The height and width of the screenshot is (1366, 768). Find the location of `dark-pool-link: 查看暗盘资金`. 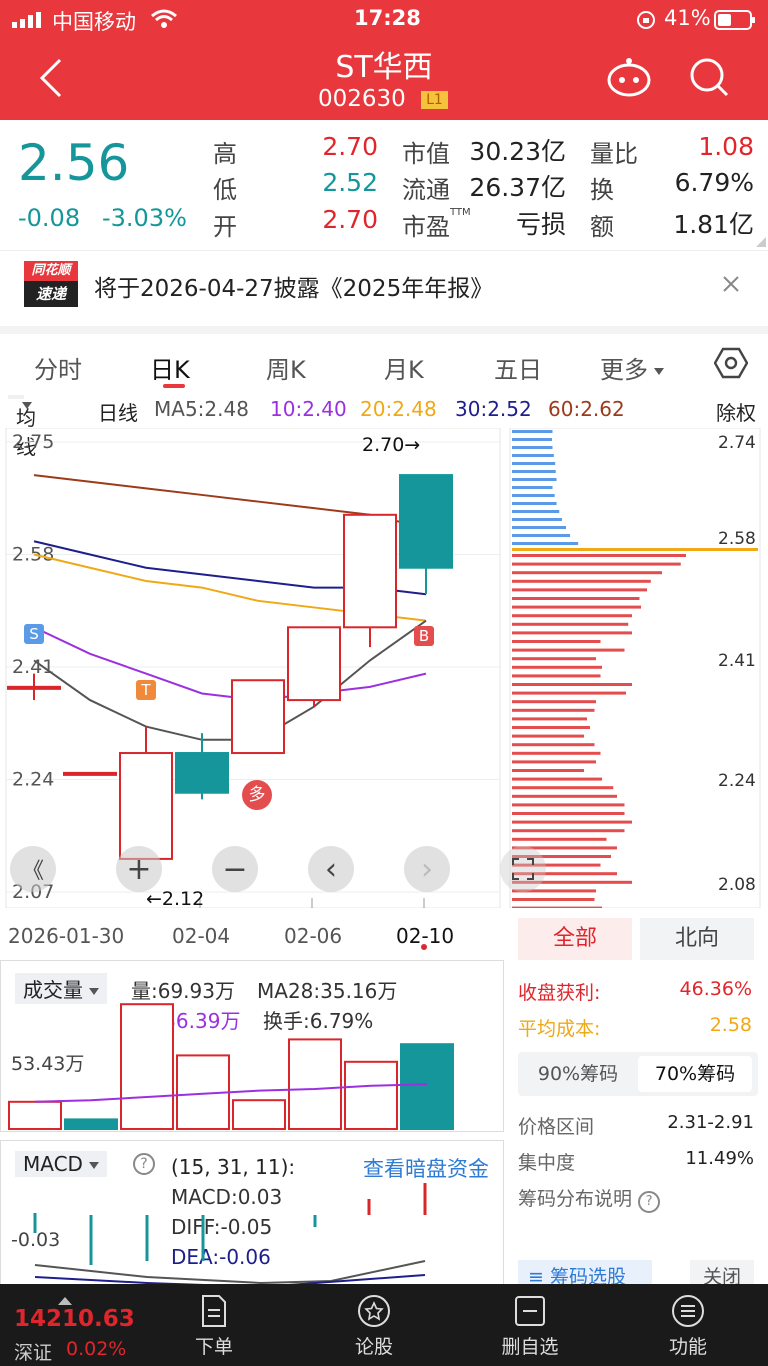

dark-pool-link: 查看暗盘资金 is located at coordinates (426, 1169).